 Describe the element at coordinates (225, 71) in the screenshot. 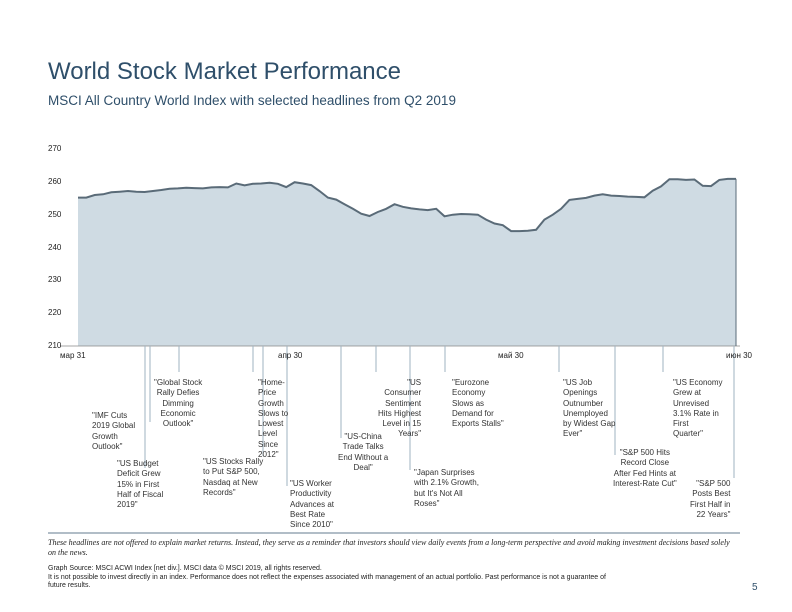

I see `page-title: World Stock Market Performance` at that location.